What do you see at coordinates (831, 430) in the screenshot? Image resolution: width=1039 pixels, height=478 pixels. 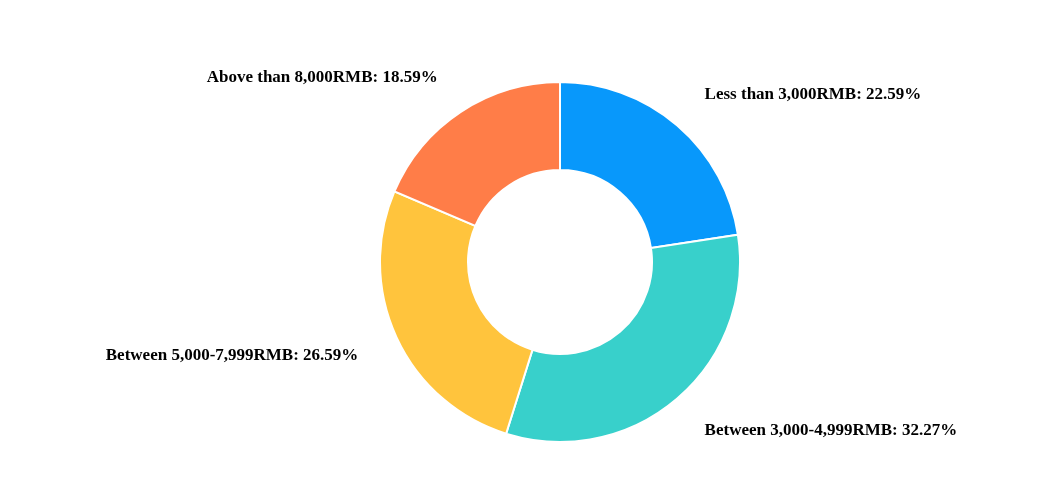 I see `slice-label: Between 3,000-4,999RMB: 32.27%` at bounding box center [831, 430].